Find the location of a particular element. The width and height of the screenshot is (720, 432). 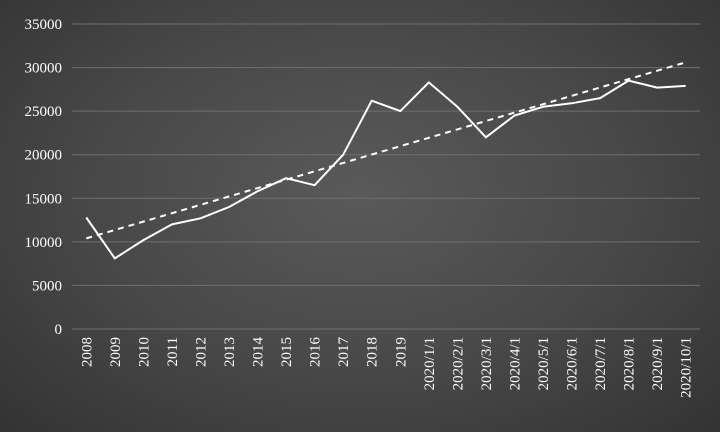

x-tick-label-11: 2019 is located at coordinates (401, 352).